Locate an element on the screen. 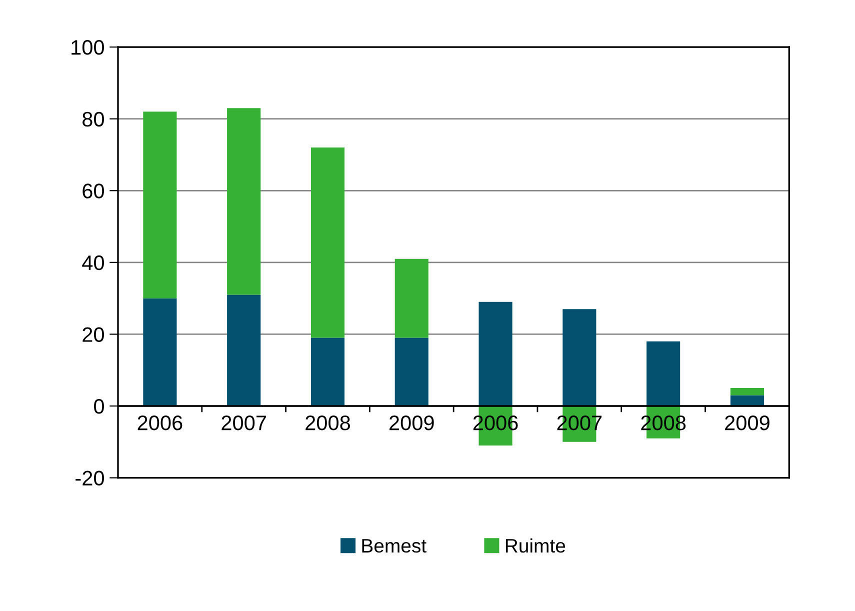 The height and width of the screenshot is (611, 855). x-tick-label: 2006 is located at coordinates (160, 423).